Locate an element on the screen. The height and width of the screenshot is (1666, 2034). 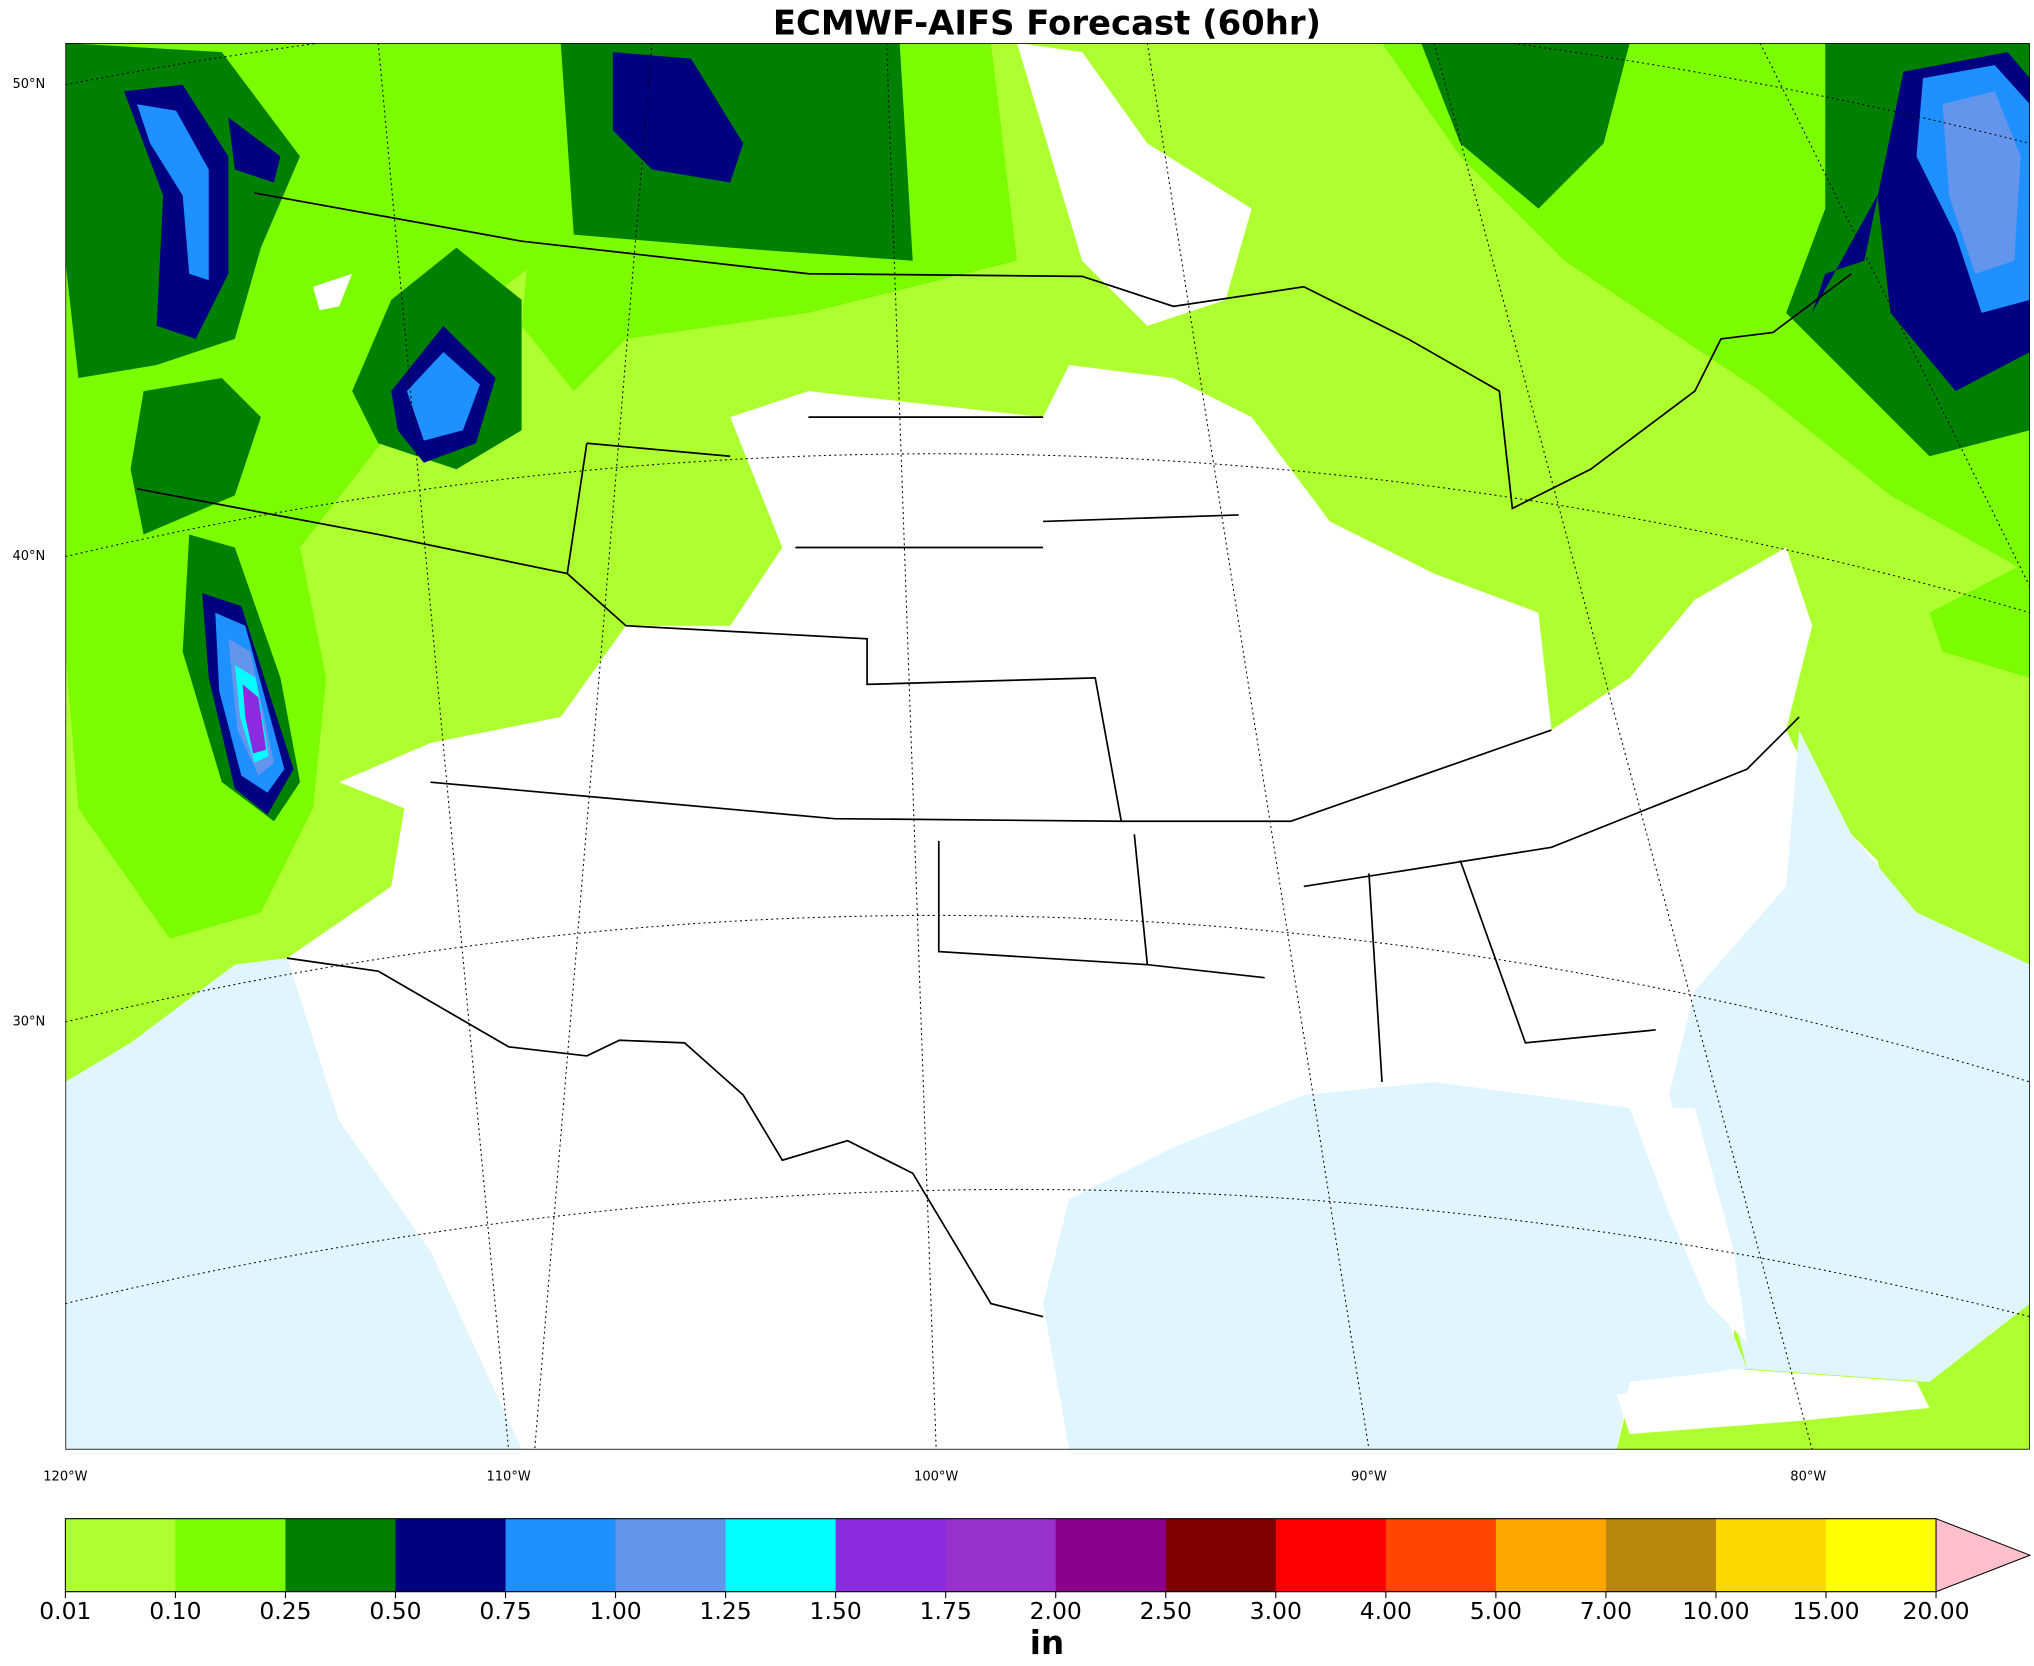
colorbar-tick-label: 1.50 is located at coordinates (836, 1611).